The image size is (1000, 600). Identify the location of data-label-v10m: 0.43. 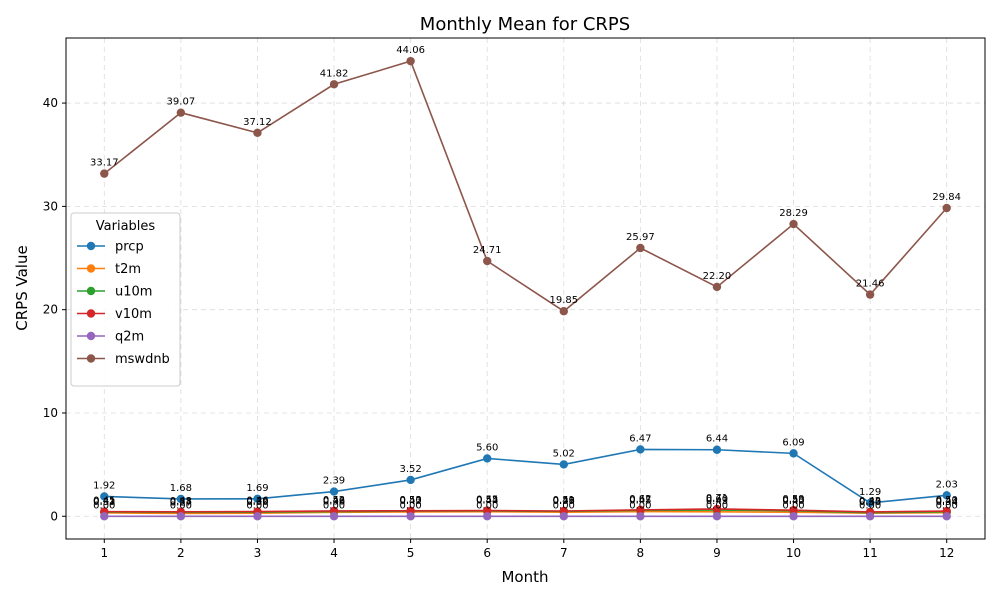
(181, 501).